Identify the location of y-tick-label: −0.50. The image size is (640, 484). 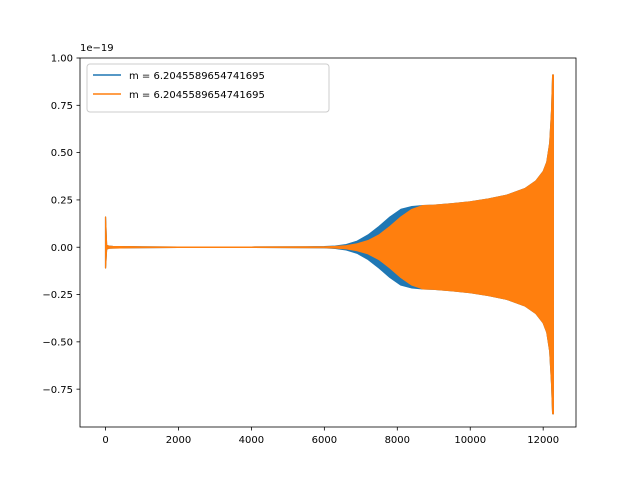
(57, 342).